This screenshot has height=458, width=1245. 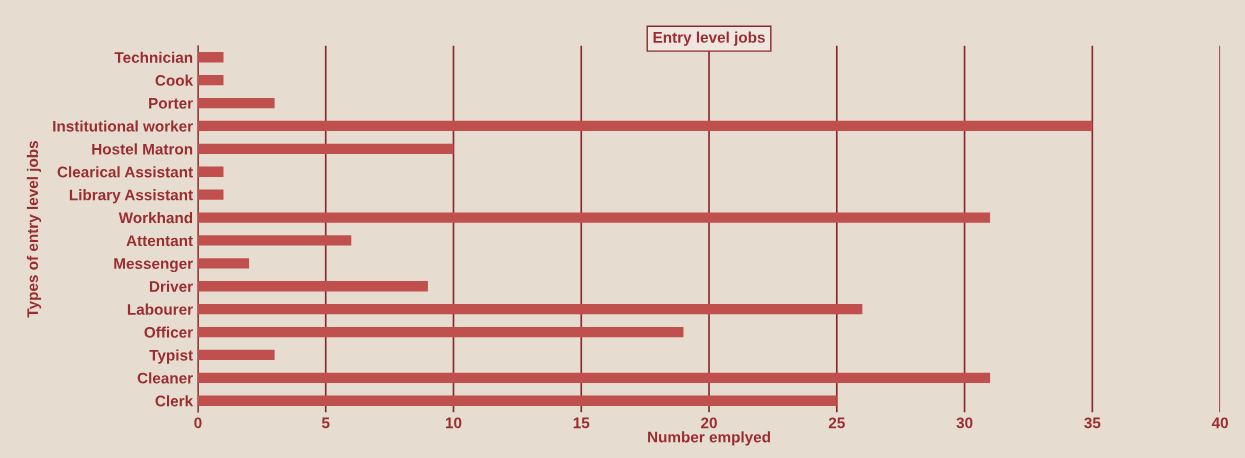 What do you see at coordinates (174, 80) in the screenshot?
I see `y-tick-label: Cook` at bounding box center [174, 80].